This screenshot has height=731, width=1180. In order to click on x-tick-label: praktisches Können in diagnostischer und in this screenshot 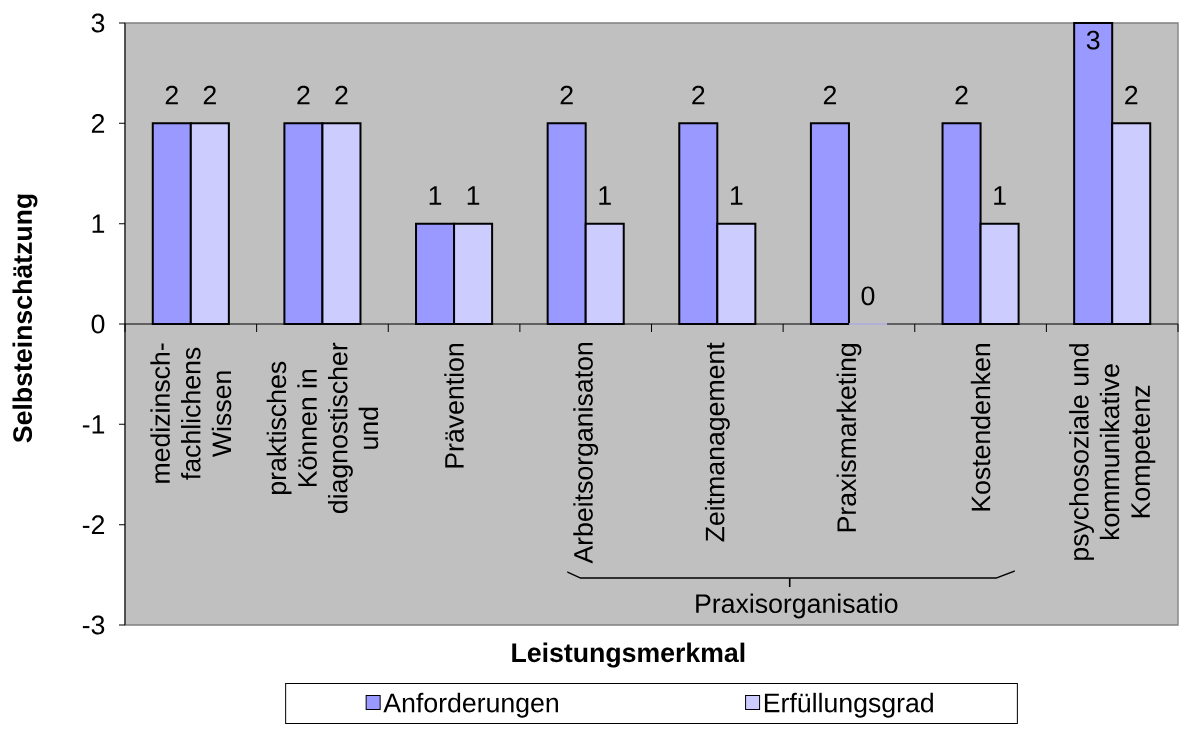, I will do `click(322, 428)`.